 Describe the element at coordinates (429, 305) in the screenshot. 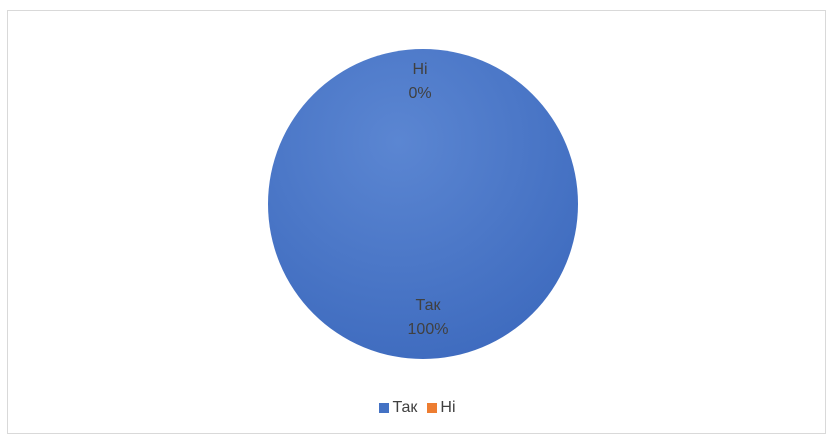

I see `data-label-category-tak: Так` at that location.